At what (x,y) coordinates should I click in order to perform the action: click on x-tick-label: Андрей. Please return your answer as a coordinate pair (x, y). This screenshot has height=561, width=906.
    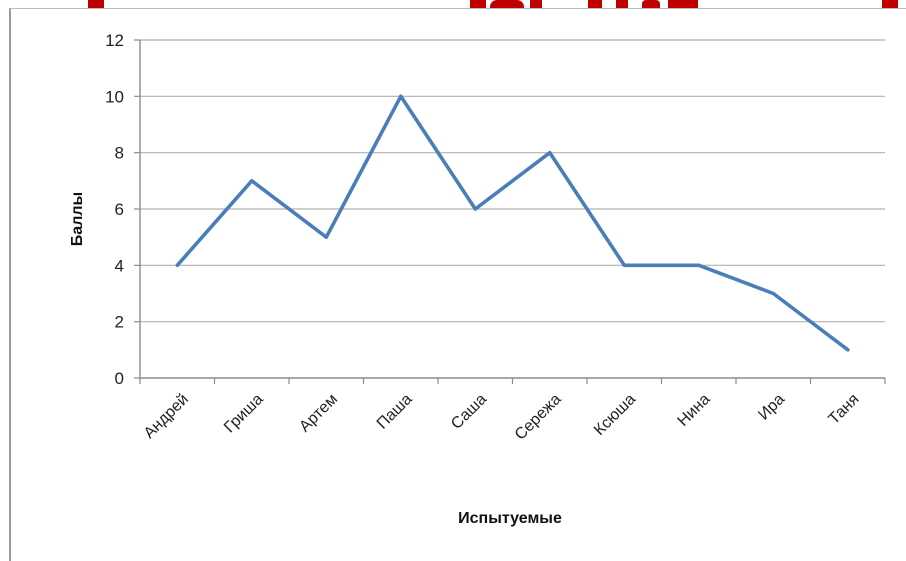
    Looking at the image, I should click on (166, 416).